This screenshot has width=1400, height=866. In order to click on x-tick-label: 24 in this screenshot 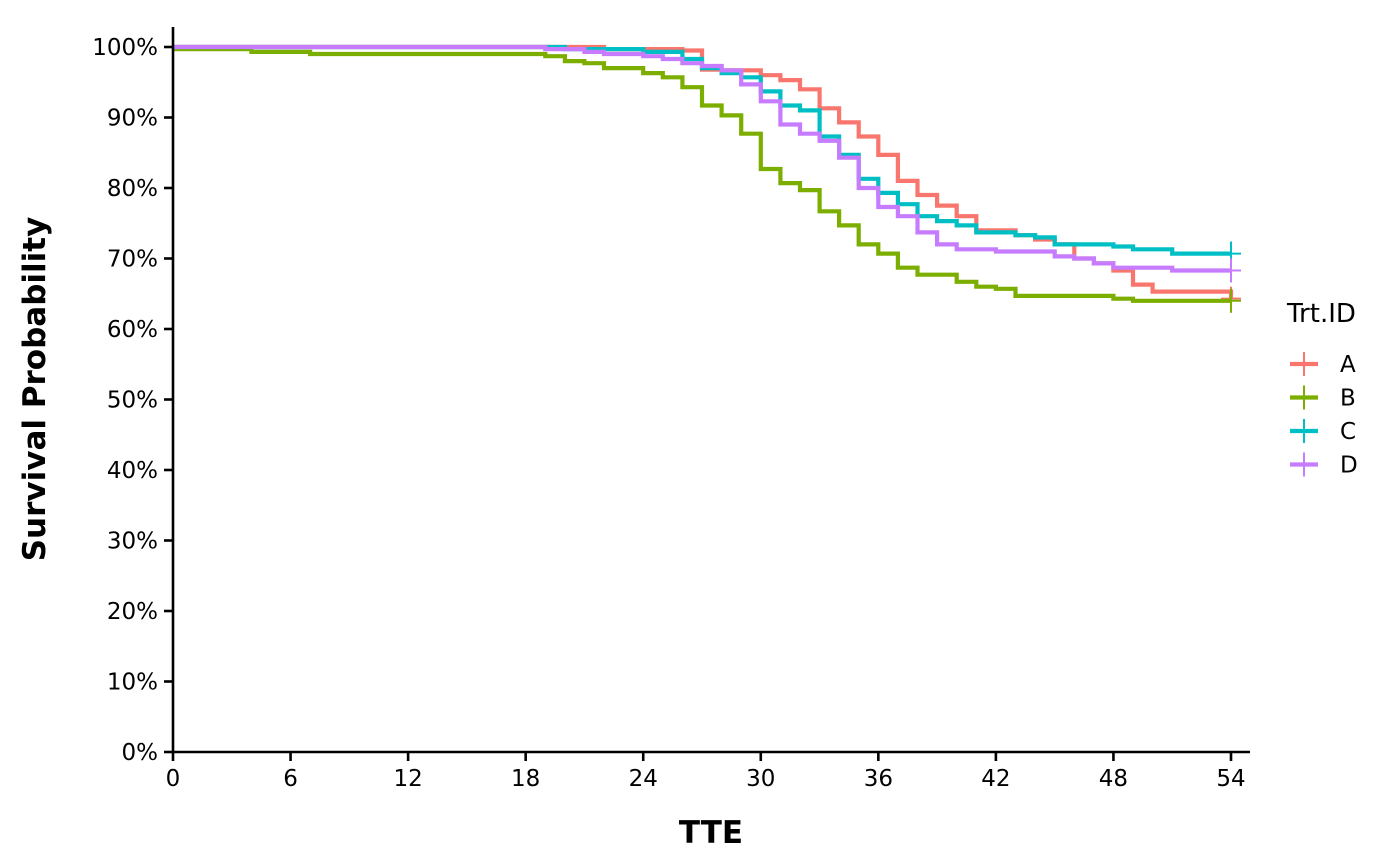, I will do `click(643, 779)`.